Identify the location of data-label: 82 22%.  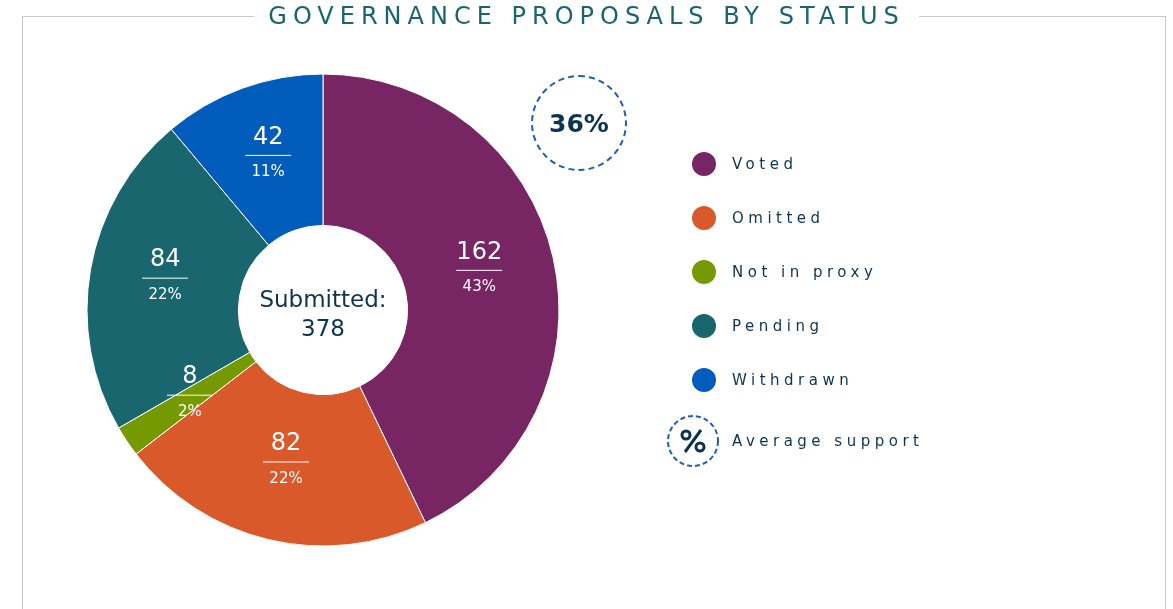
(286, 457).